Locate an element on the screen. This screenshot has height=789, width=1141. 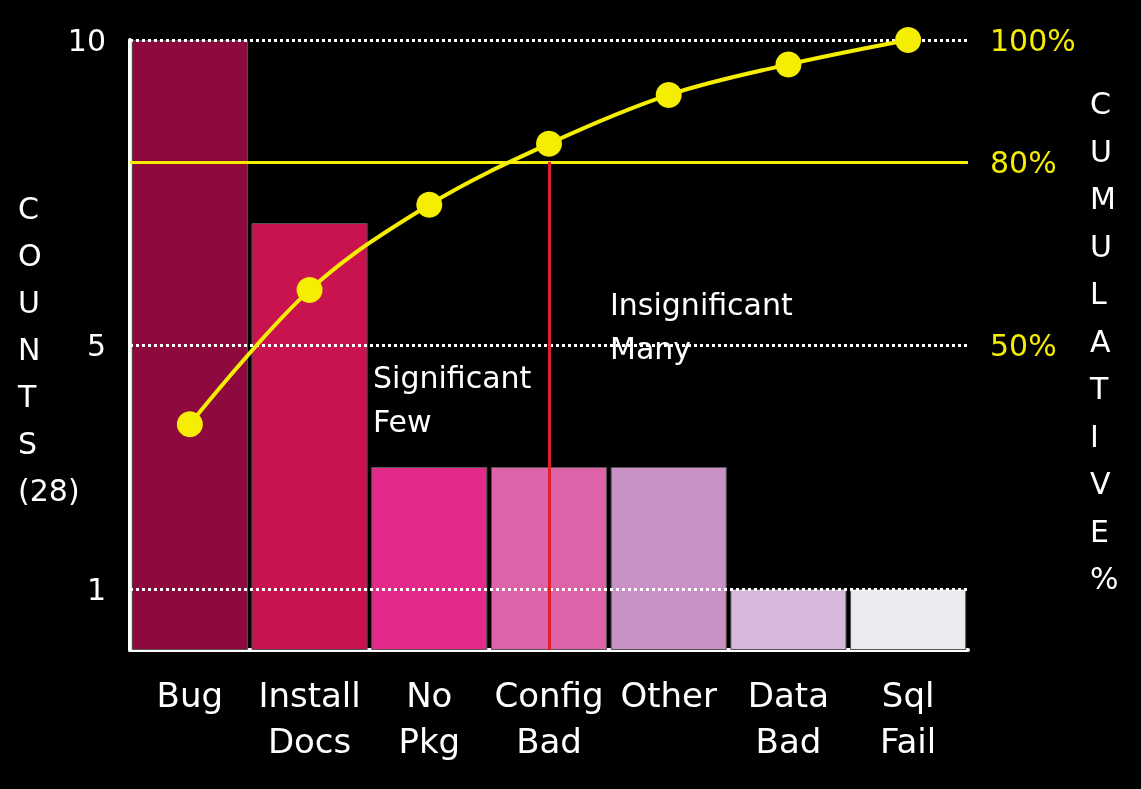
x-tick-label: Install Docs is located at coordinates (309, 718).